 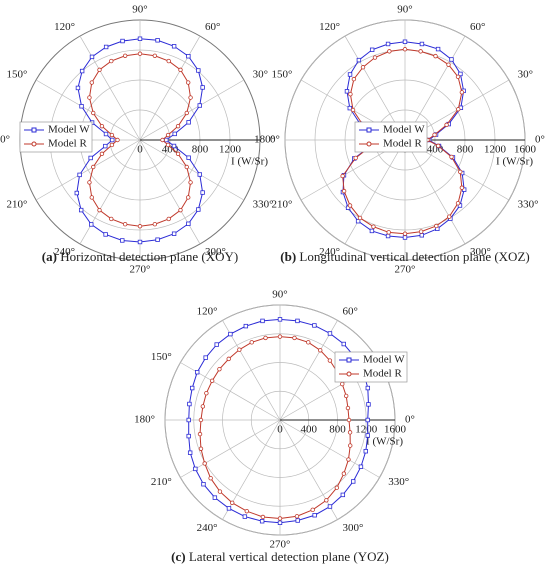 I want to click on legend-marker, so click(x=34, y=144).